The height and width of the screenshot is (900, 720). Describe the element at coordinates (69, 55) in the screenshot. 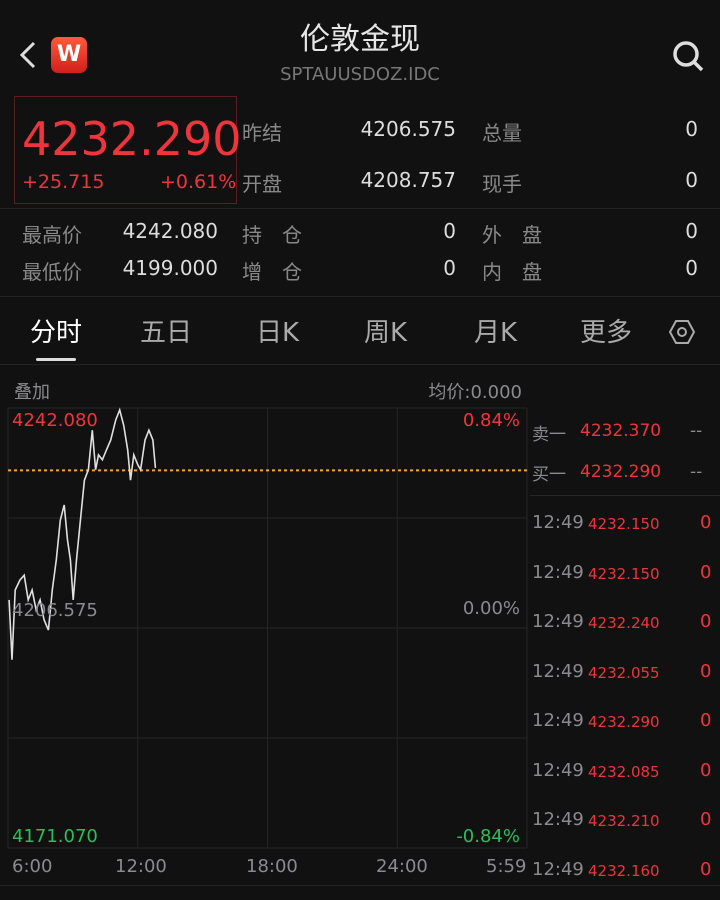

I see `brand-logo: W` at that location.